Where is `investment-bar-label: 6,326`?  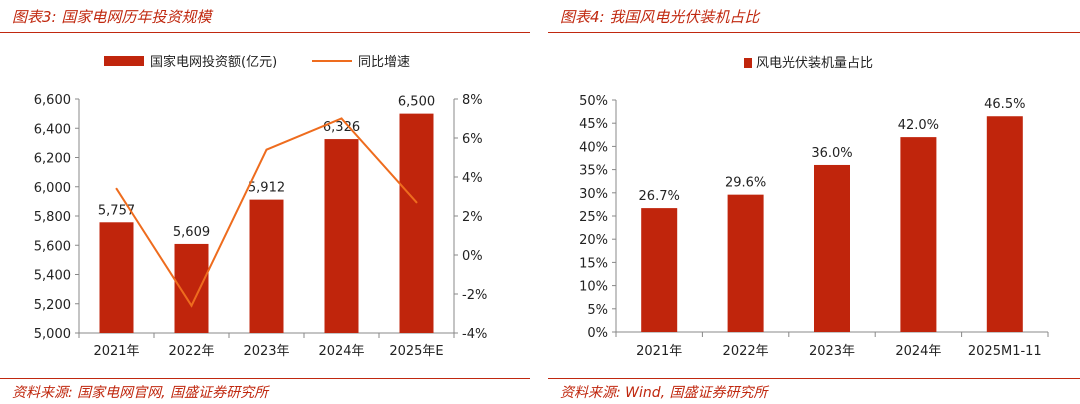
investment-bar-label: 6,326 is located at coordinates (341, 127).